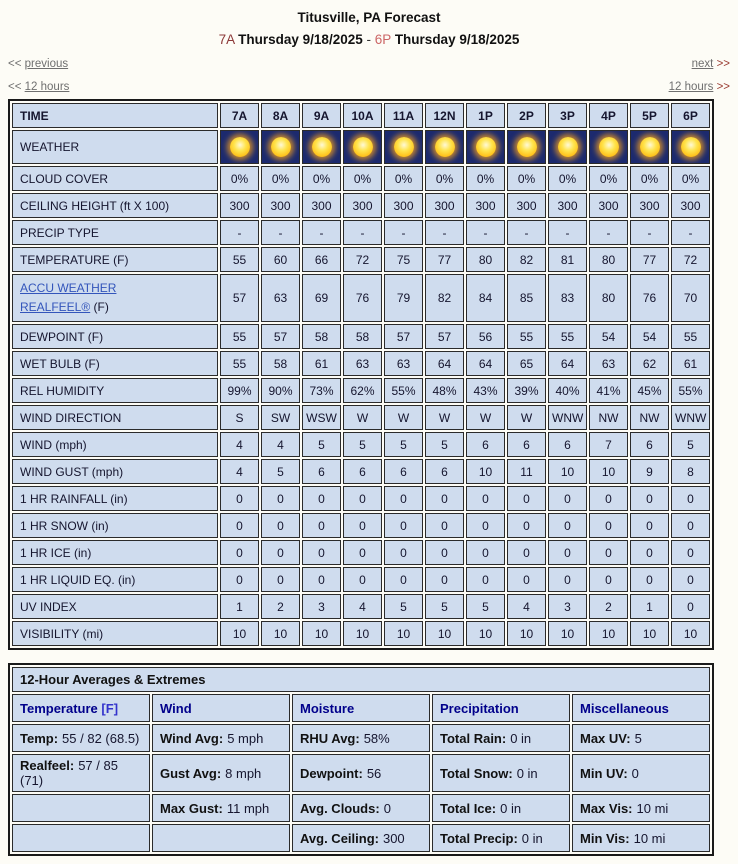 This screenshot has width=738, height=864. Describe the element at coordinates (369, 64) in the screenshot. I see `nav-row-hour: << previous next >>` at that location.